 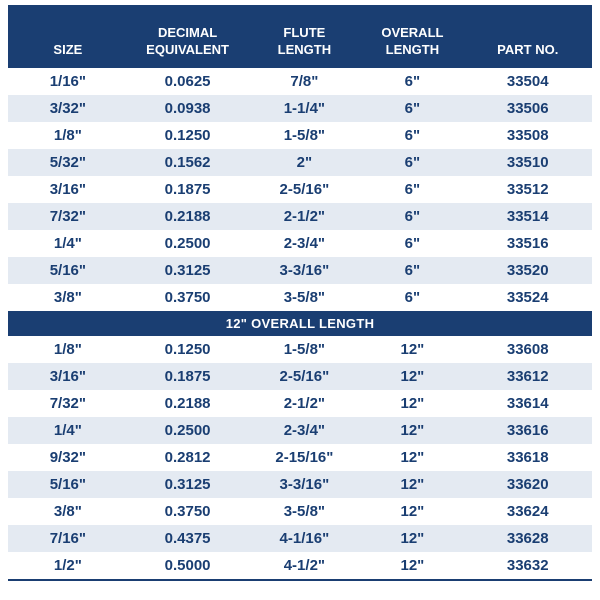 I want to click on table-row: 3/16" 0.1875 2-5/16" 12" 33612, so click(x=300, y=376).